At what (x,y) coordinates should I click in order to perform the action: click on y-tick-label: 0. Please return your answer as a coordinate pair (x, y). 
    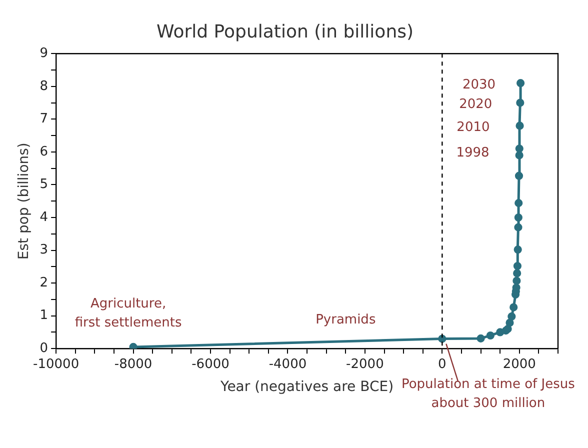
    Looking at the image, I should click on (44, 348).